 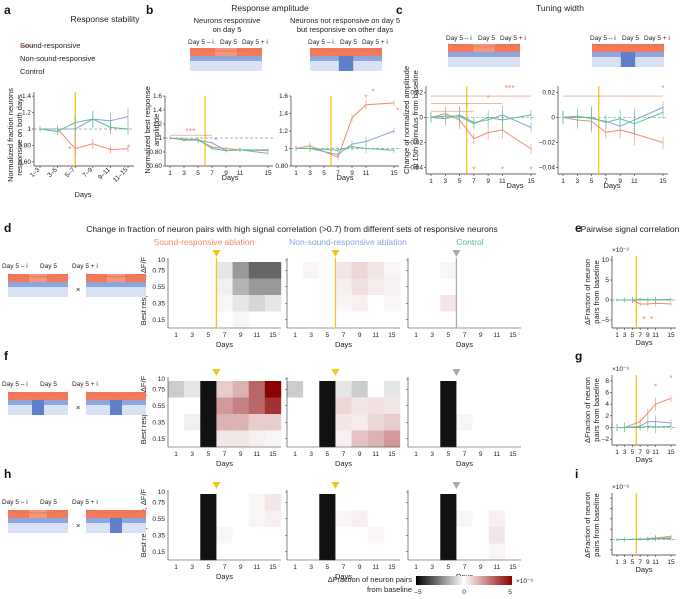 What do you see at coordinates (547, 168) in the screenshot?
I see `plot-c2-ytick-label: –0.04` at bounding box center [547, 168].